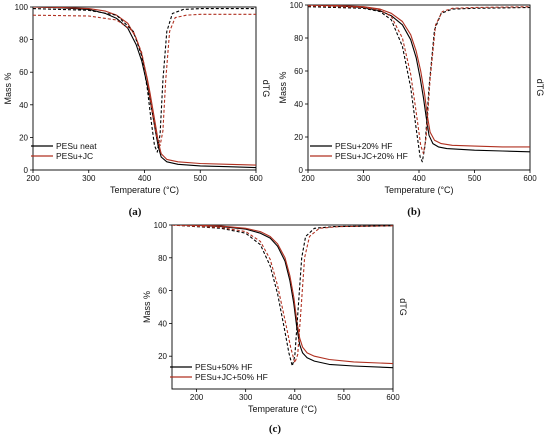 This screenshot has width=550, height=436. Describe the element at coordinates (275, 429) in the screenshot. I see `panel-label: (c)` at that location.